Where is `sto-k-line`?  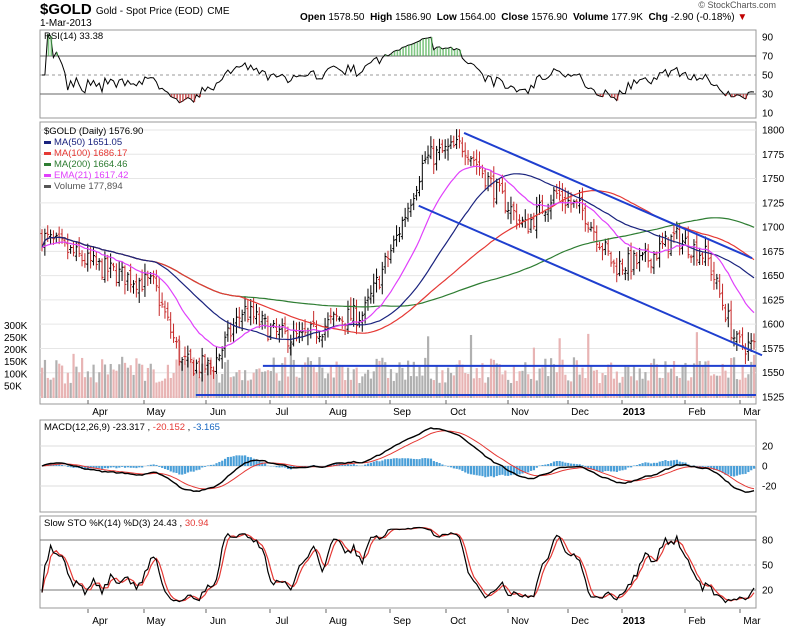
sto-k-line is located at coordinates (398, 565).